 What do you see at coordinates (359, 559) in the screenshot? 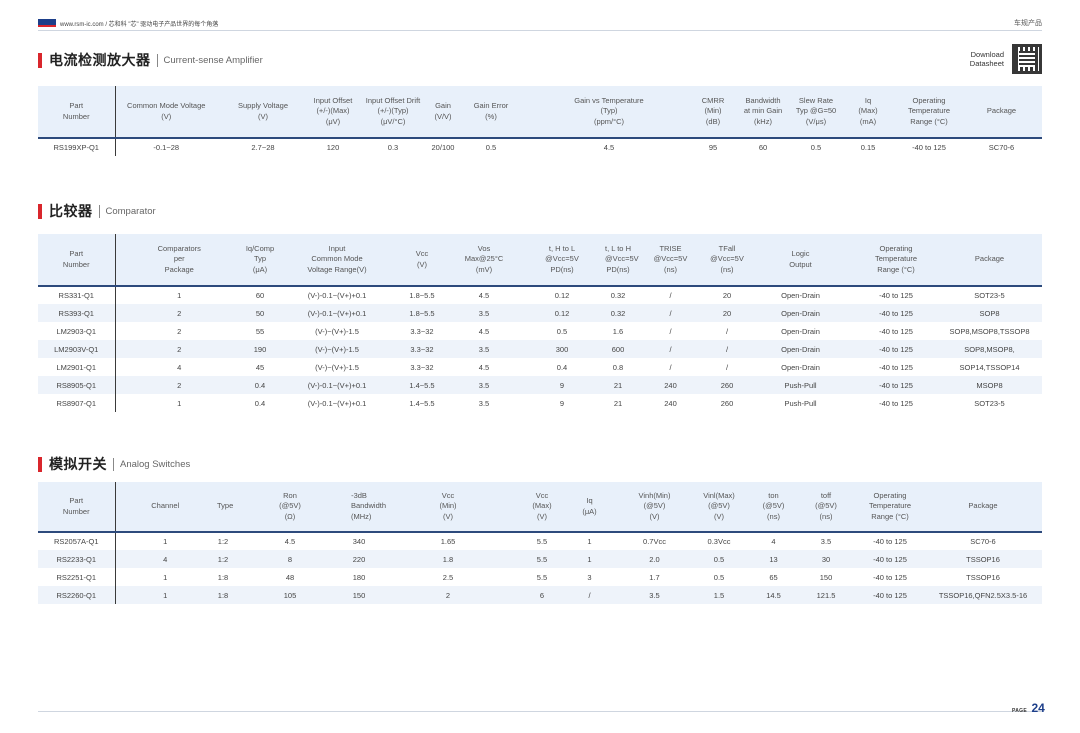
I see `table-cell: 220` at bounding box center [359, 559].